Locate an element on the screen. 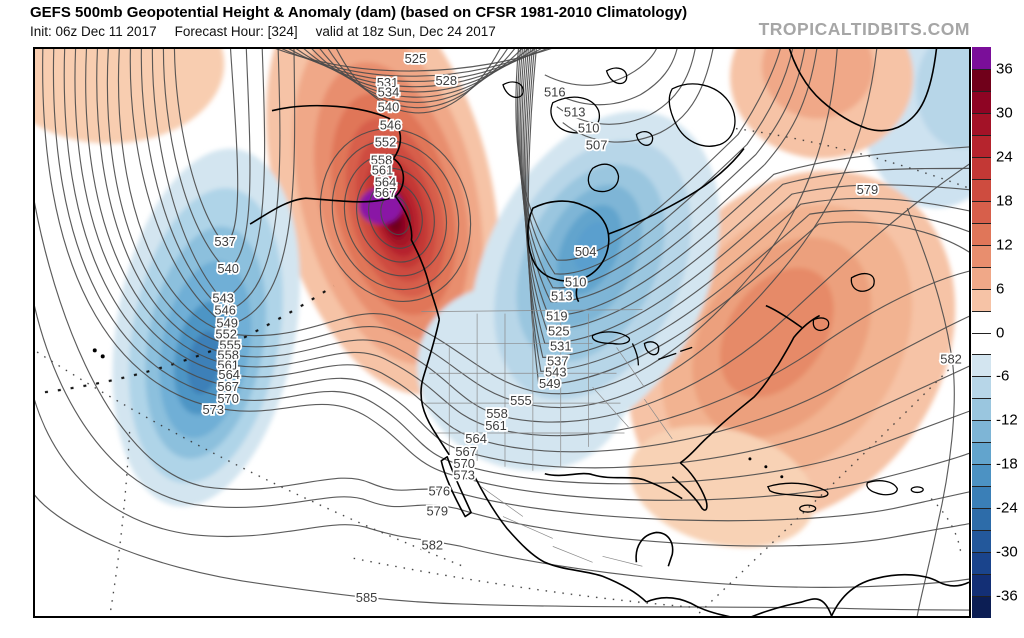  hawaii is located at coordinates (94, 350).